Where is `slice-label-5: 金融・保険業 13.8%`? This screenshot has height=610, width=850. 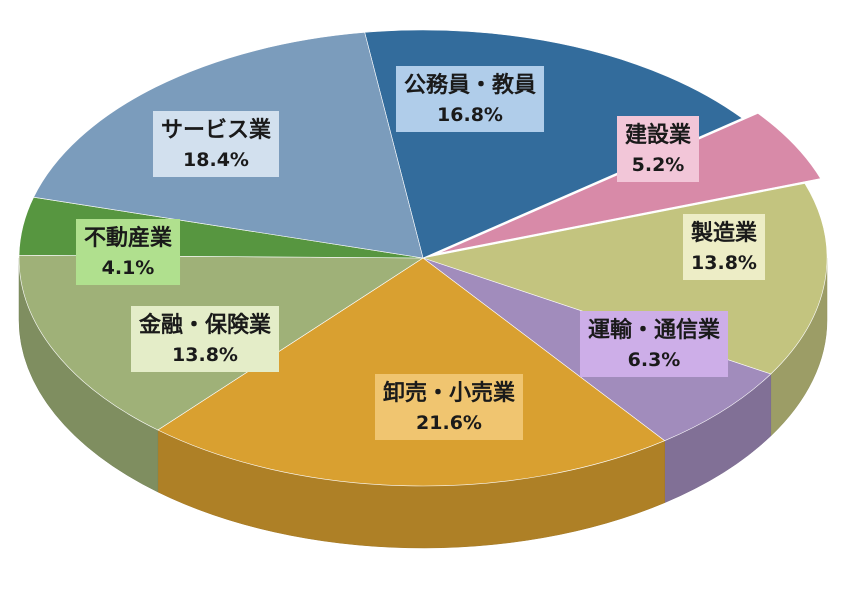 slice-label-5: 金融・保険業 13.8% is located at coordinates (205, 339).